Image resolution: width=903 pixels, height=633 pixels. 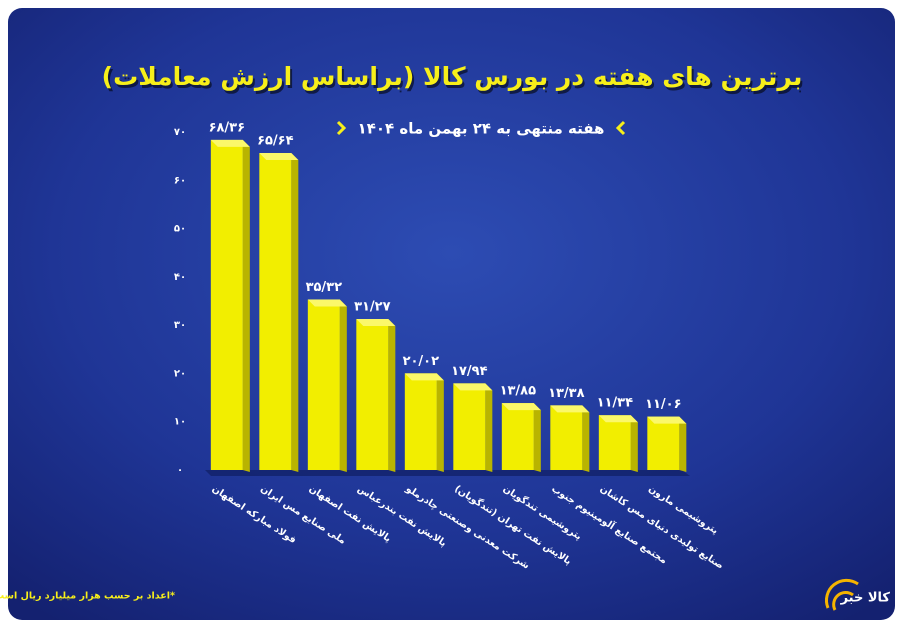 I want to click on logo: کالا خبر, so click(x=865, y=598).